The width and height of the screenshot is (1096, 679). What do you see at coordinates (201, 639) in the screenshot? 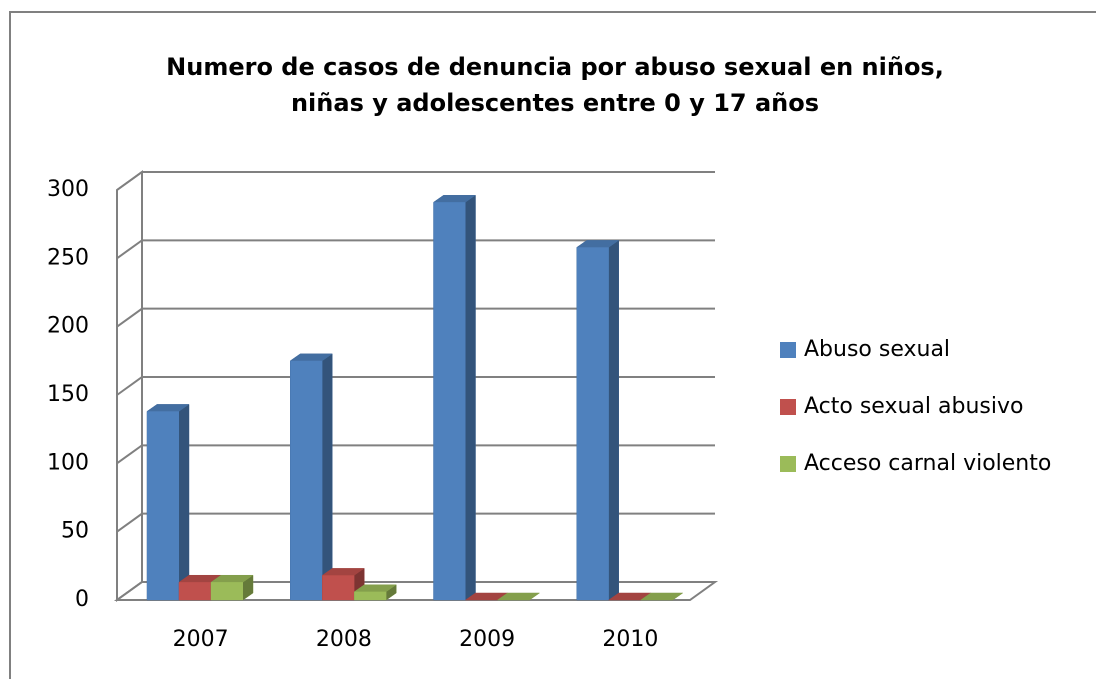
I see `x-tick-label: 2007` at bounding box center [201, 639].